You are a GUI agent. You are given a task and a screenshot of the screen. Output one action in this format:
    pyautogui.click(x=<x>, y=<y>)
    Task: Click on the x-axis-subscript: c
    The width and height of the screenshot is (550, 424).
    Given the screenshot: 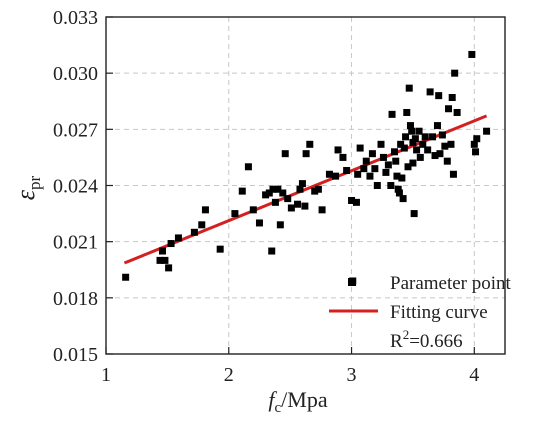 What is the action you would take?
    pyautogui.click(x=278, y=408)
    